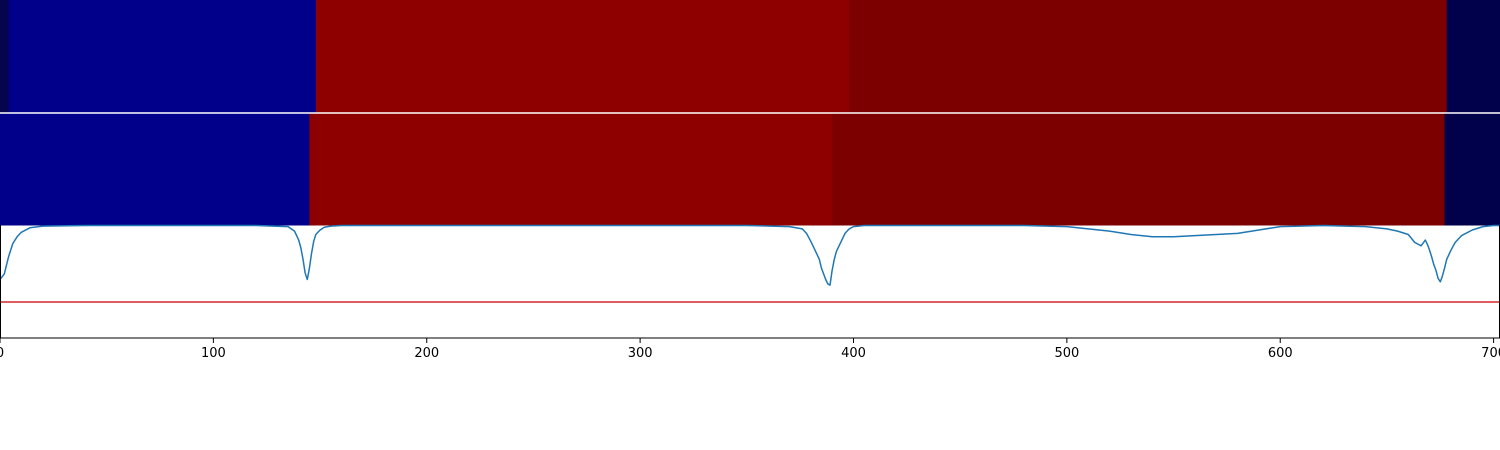  What do you see at coordinates (1490, 353) in the screenshot?
I see `x-tick-label: 700` at bounding box center [1490, 353].